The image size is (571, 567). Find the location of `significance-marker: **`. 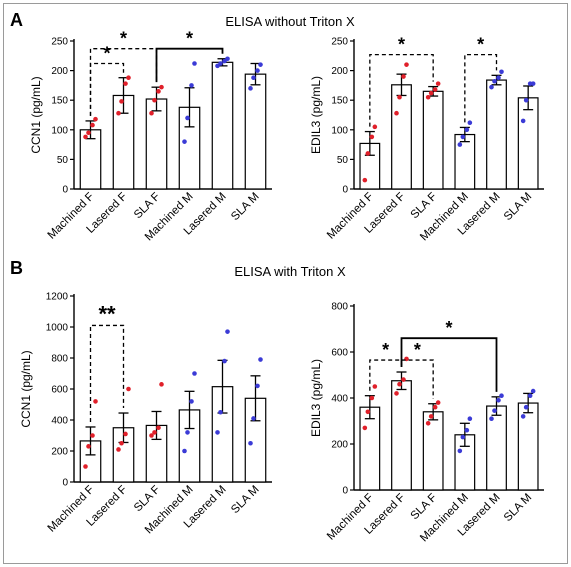

significance-marker: ** is located at coordinates (107, 313).